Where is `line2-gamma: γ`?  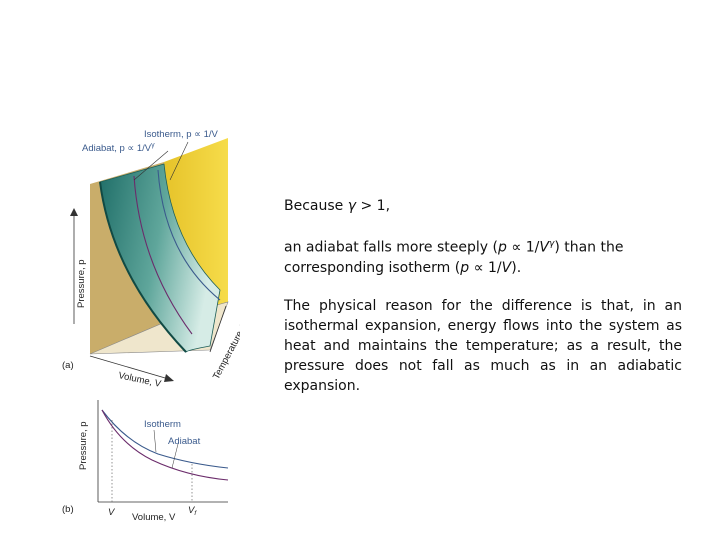
line2-gamma: γ is located at coordinates (551, 244).